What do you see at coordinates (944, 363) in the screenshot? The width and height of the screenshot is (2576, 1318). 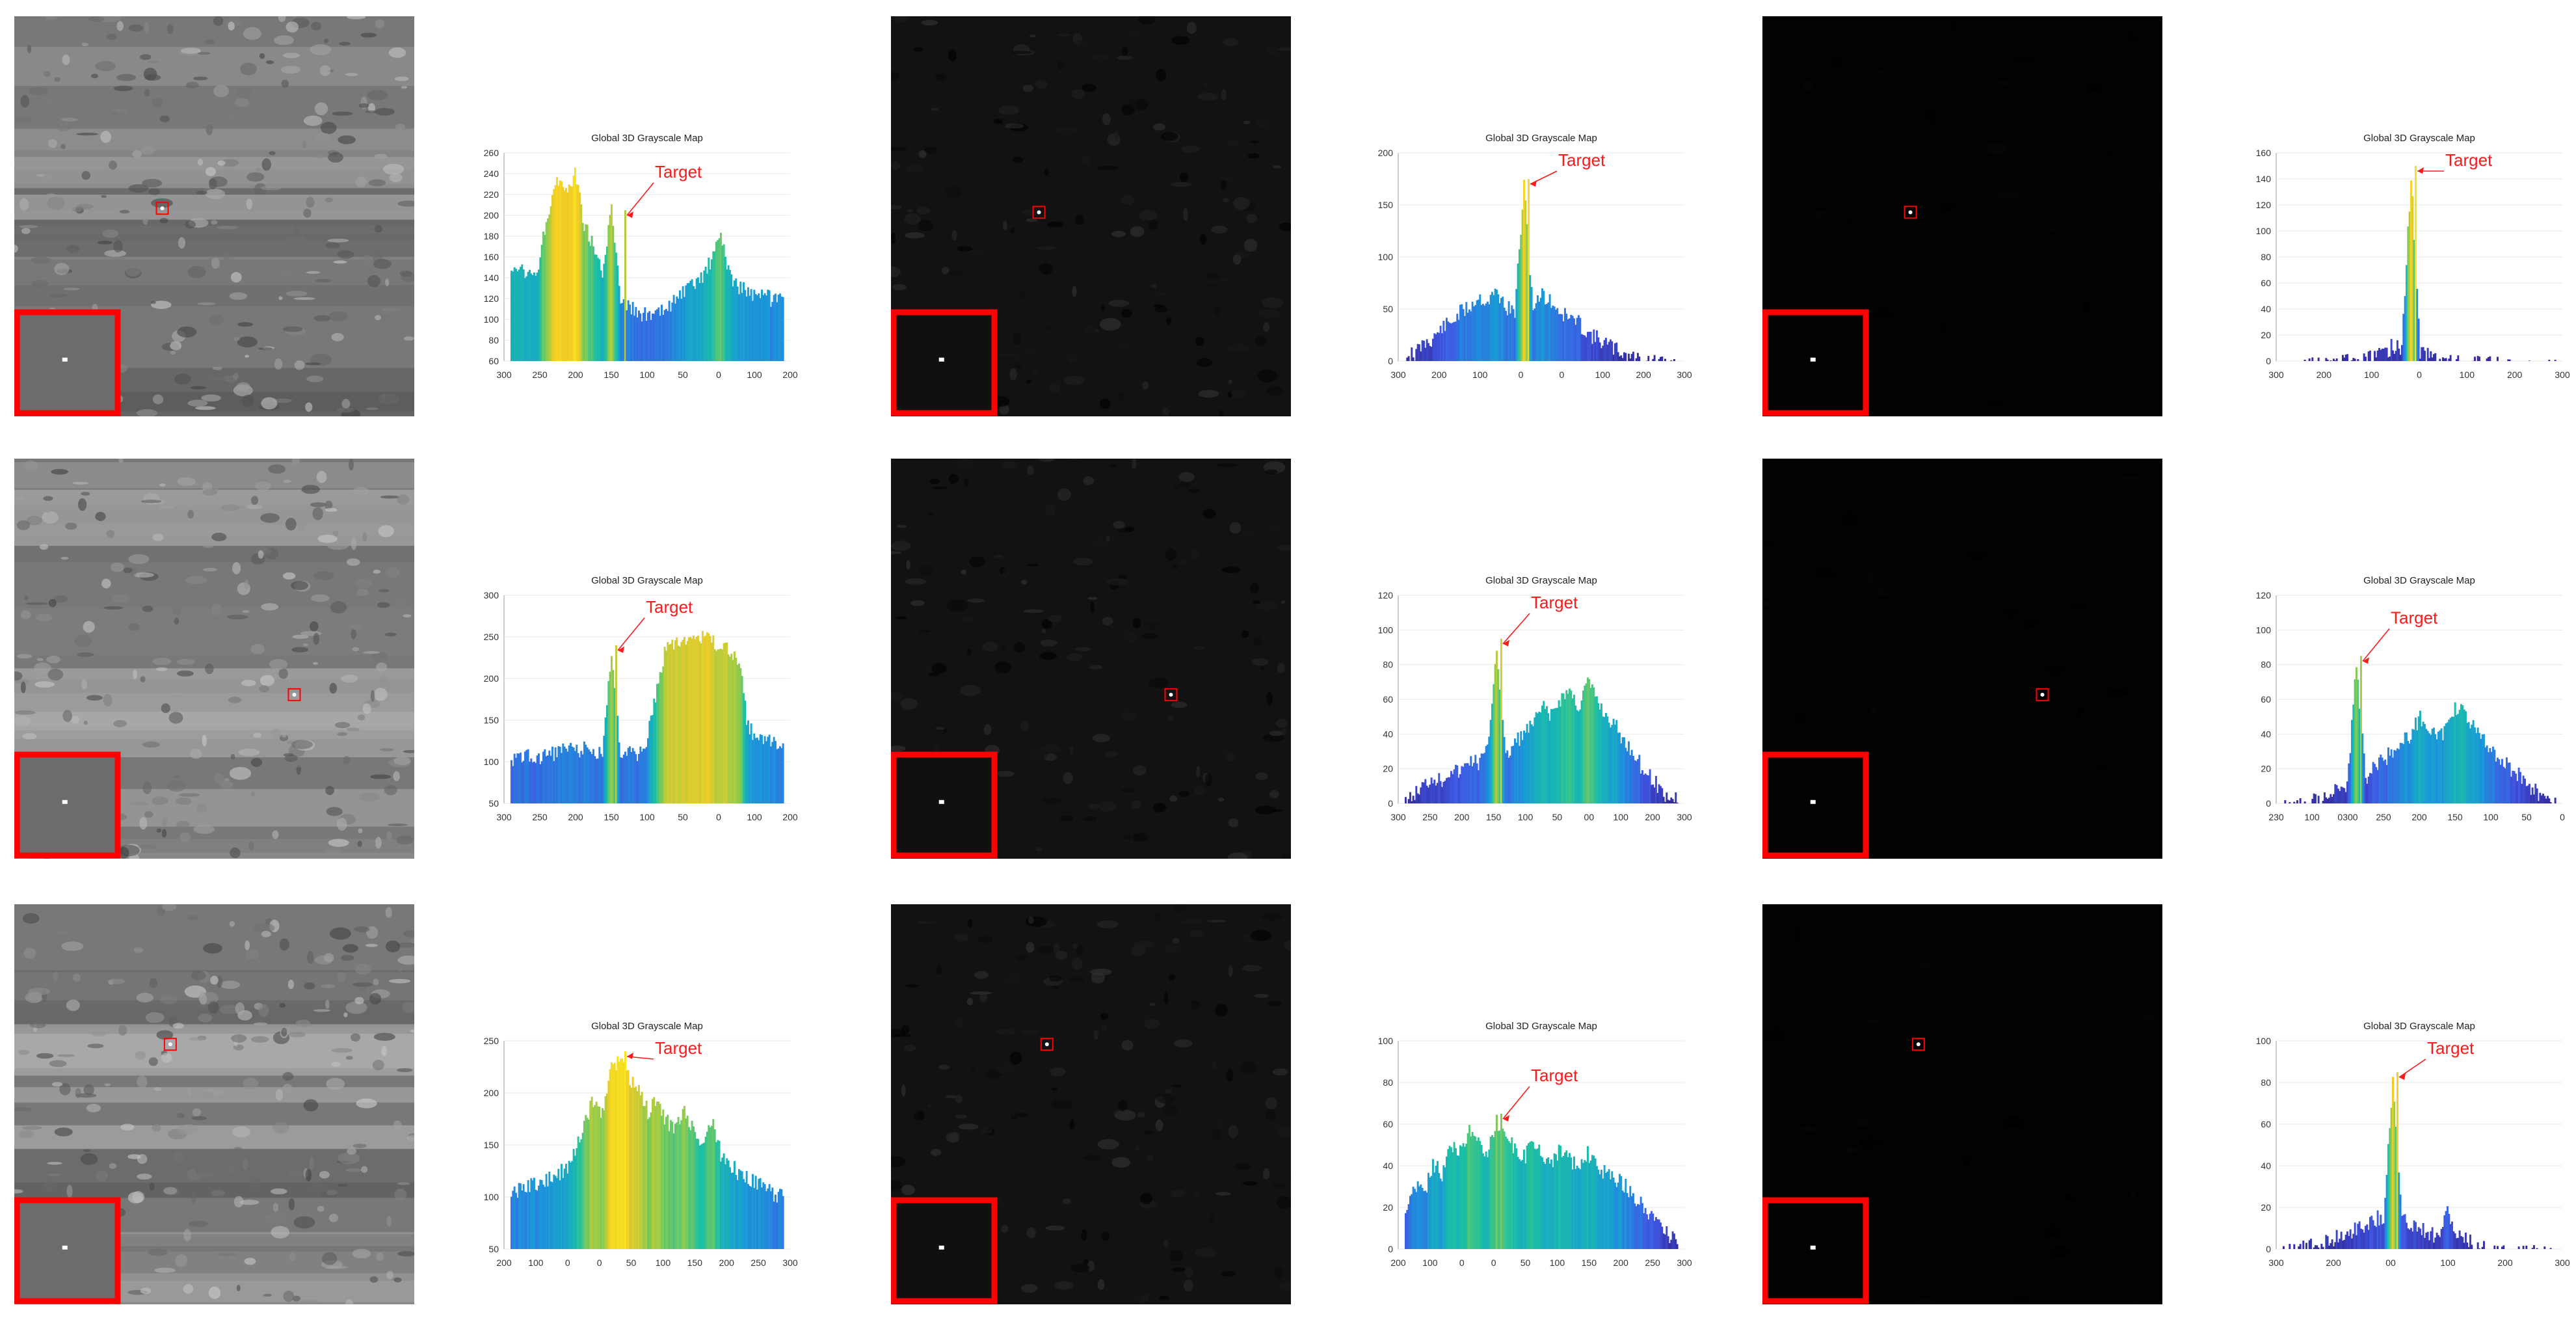 I see `inset-background` at bounding box center [944, 363].